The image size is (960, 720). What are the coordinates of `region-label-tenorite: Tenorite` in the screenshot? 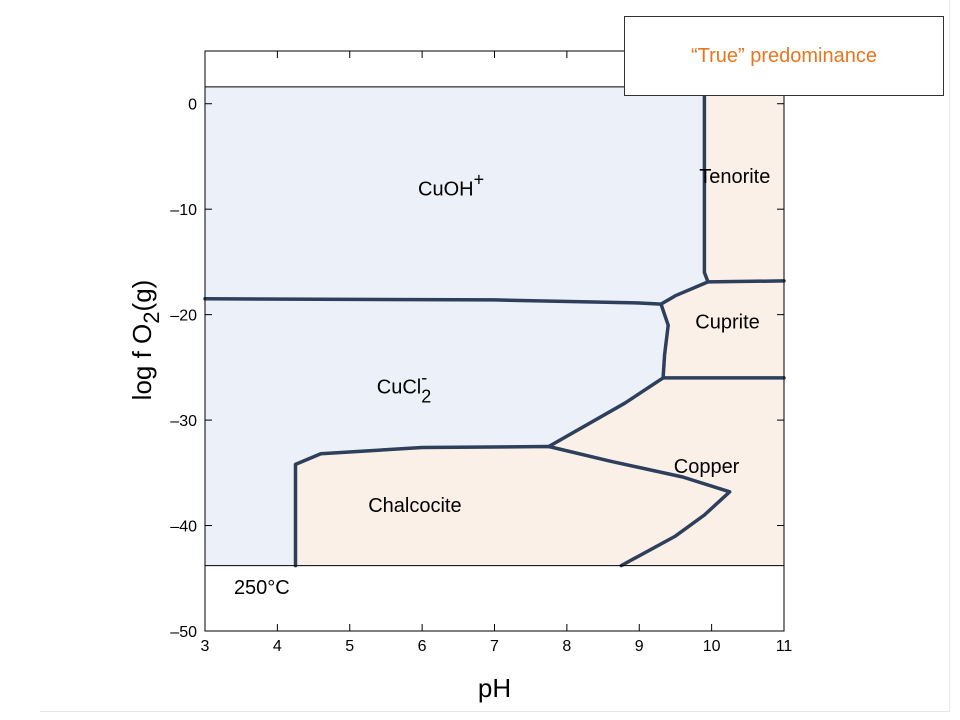 It's located at (734, 177).